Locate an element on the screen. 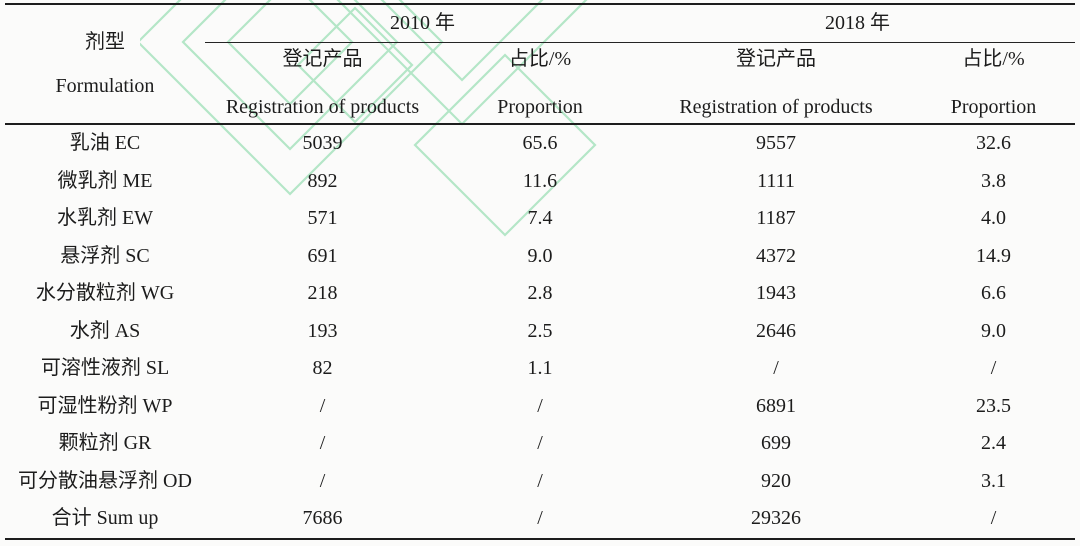  cell-2010-proportion: 7.4 is located at coordinates (540, 218).